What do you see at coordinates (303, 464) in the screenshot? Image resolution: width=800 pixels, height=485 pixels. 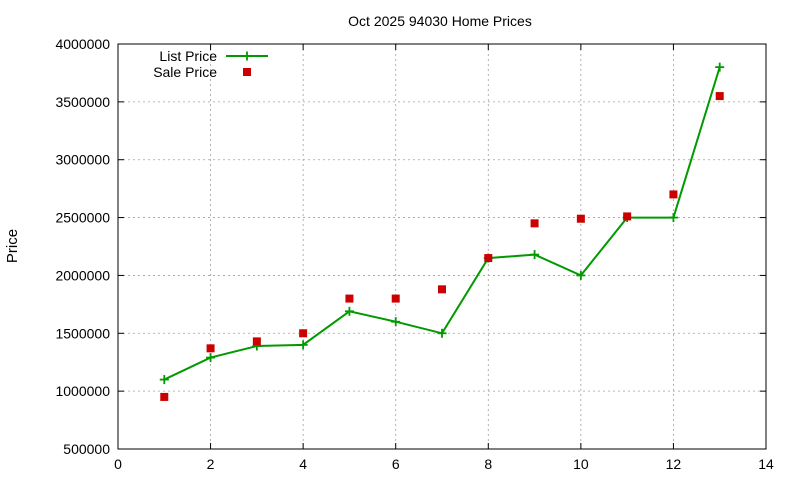 I see `x-tick-label: 4` at bounding box center [303, 464].